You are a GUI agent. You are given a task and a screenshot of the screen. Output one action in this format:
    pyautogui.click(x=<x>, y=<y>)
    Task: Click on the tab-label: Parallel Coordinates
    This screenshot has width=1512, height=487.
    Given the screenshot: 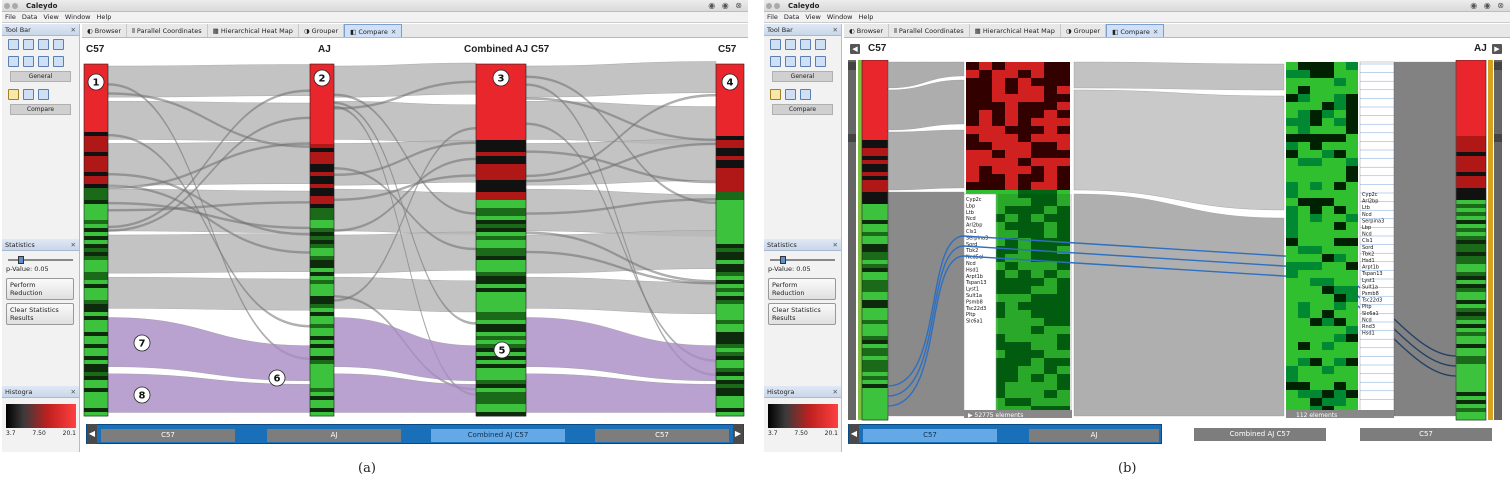 What is the action you would take?
    pyautogui.click(x=169, y=31)
    